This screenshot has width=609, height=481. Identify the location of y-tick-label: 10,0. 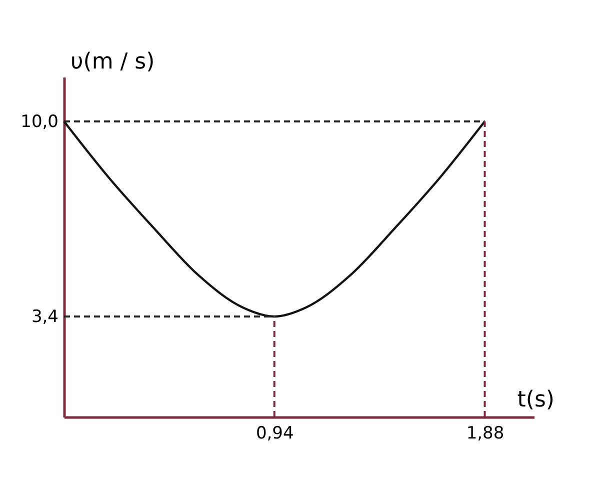
(39, 122).